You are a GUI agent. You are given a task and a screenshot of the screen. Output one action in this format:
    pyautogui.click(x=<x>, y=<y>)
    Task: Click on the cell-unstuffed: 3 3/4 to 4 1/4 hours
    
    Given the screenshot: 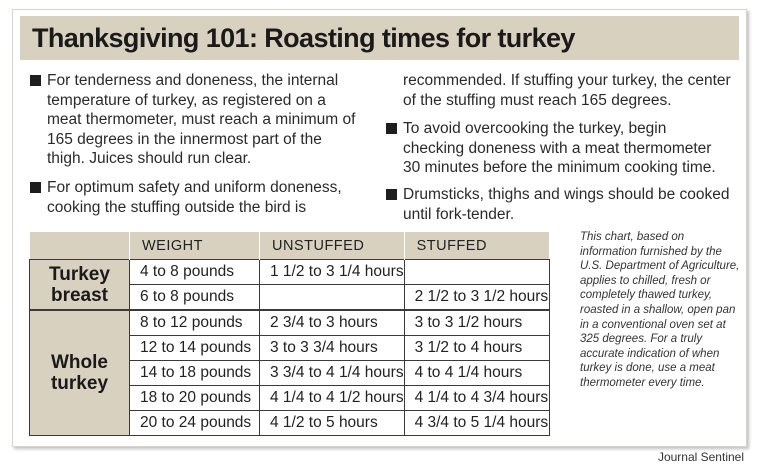 What is the action you would take?
    pyautogui.click(x=332, y=373)
    